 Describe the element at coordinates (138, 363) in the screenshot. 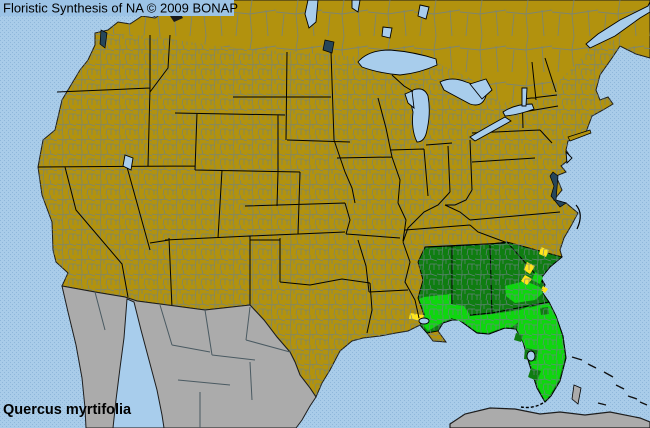

I see `gulf-of-california` at that location.